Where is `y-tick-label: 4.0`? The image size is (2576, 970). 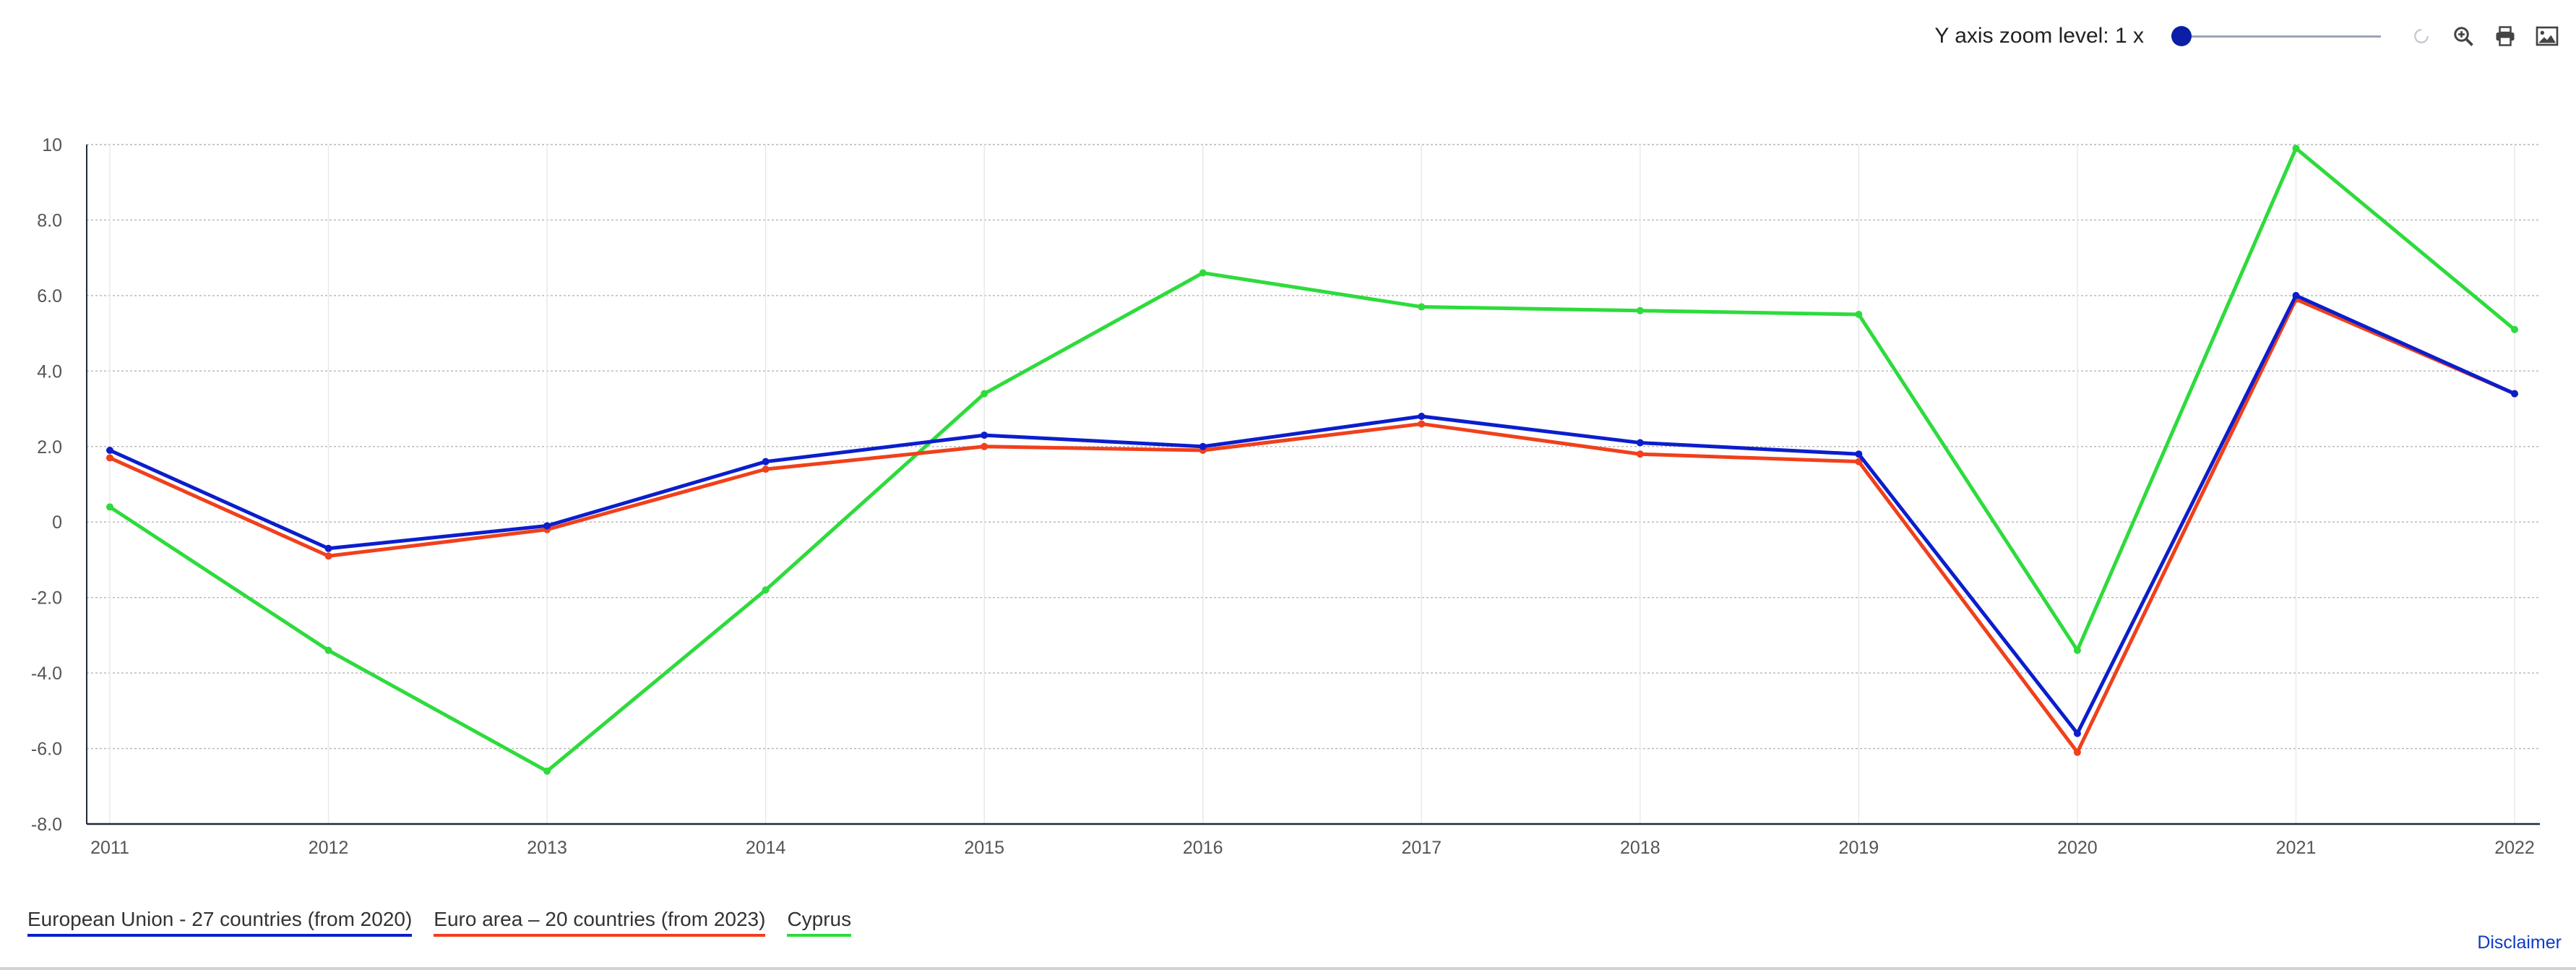 y-tick-label: 4.0 is located at coordinates (49, 371).